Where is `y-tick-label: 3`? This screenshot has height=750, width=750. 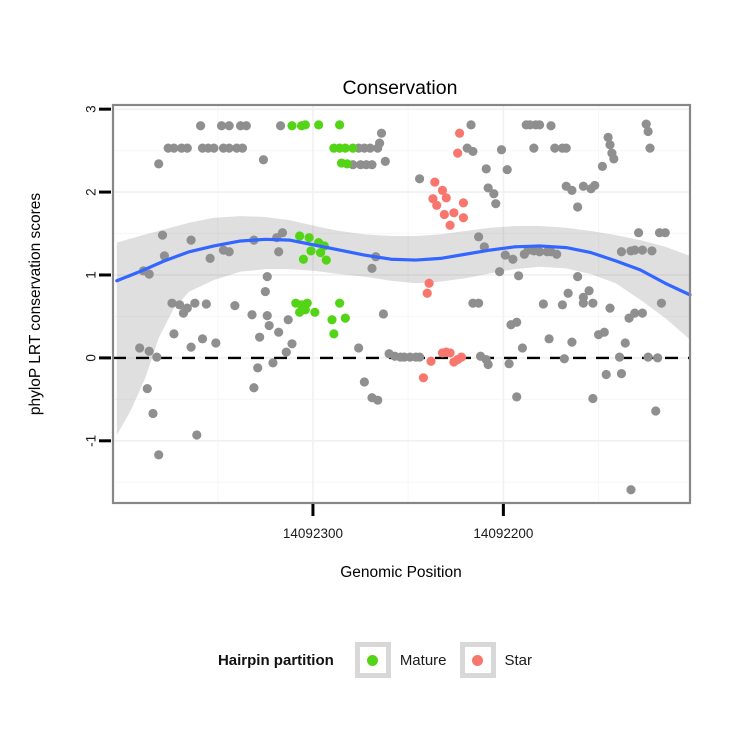
y-tick-label: 3 is located at coordinates (91, 109).